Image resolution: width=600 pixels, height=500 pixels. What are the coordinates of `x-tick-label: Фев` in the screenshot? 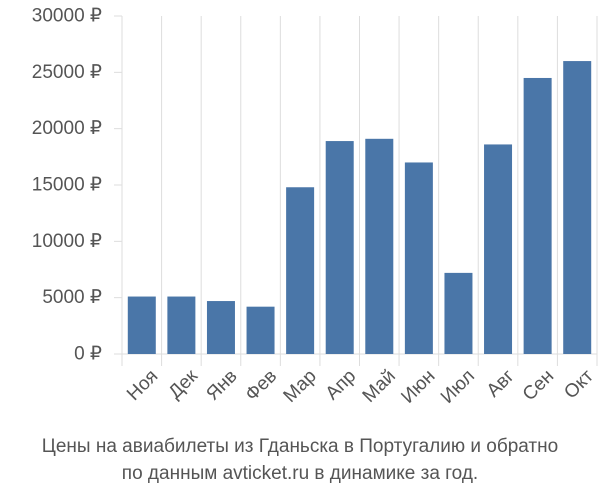 It's located at (261, 386).